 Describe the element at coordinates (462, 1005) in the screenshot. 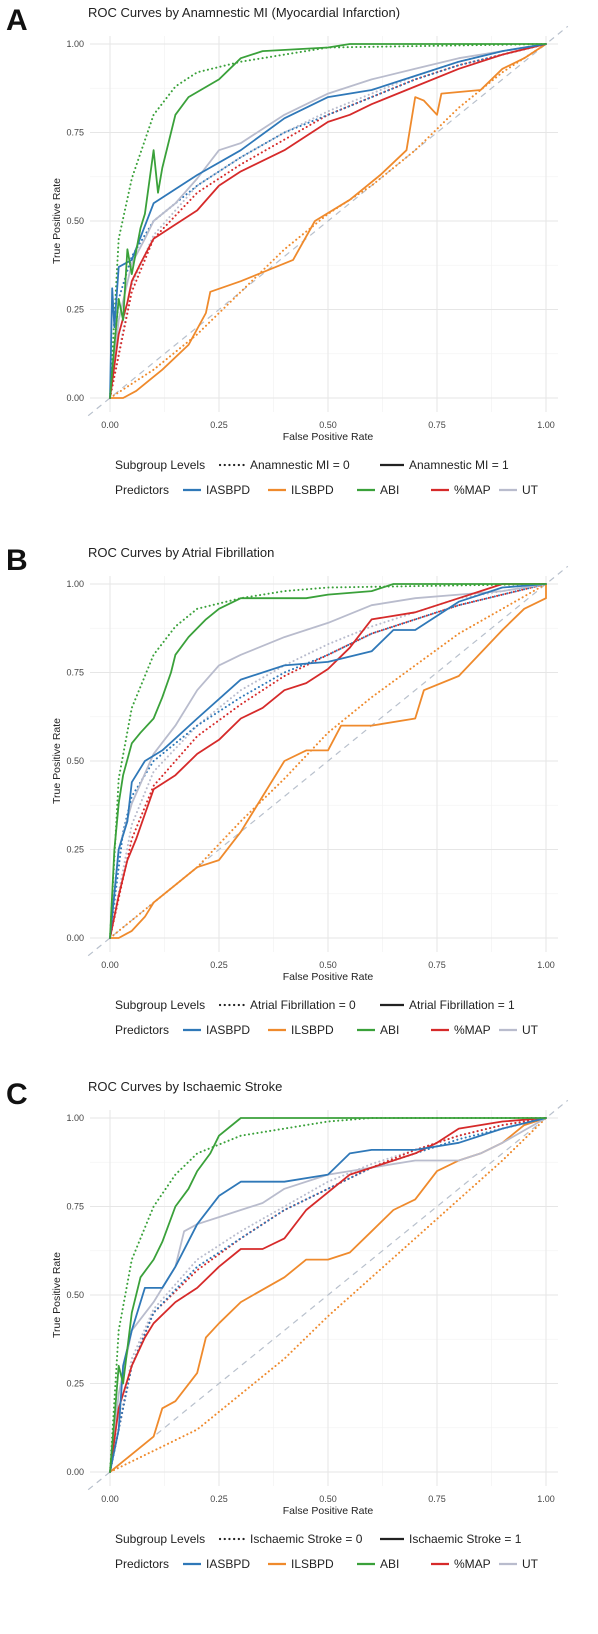

I see `legend-subgroup-1: Atrial Fibrillation = 1` at that location.